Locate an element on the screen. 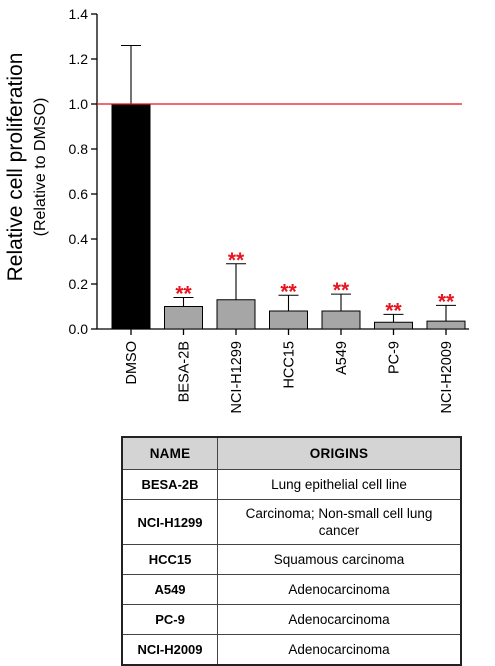 The height and width of the screenshot is (666, 495). table-header-row: NAME ORIGINS is located at coordinates (291, 453).